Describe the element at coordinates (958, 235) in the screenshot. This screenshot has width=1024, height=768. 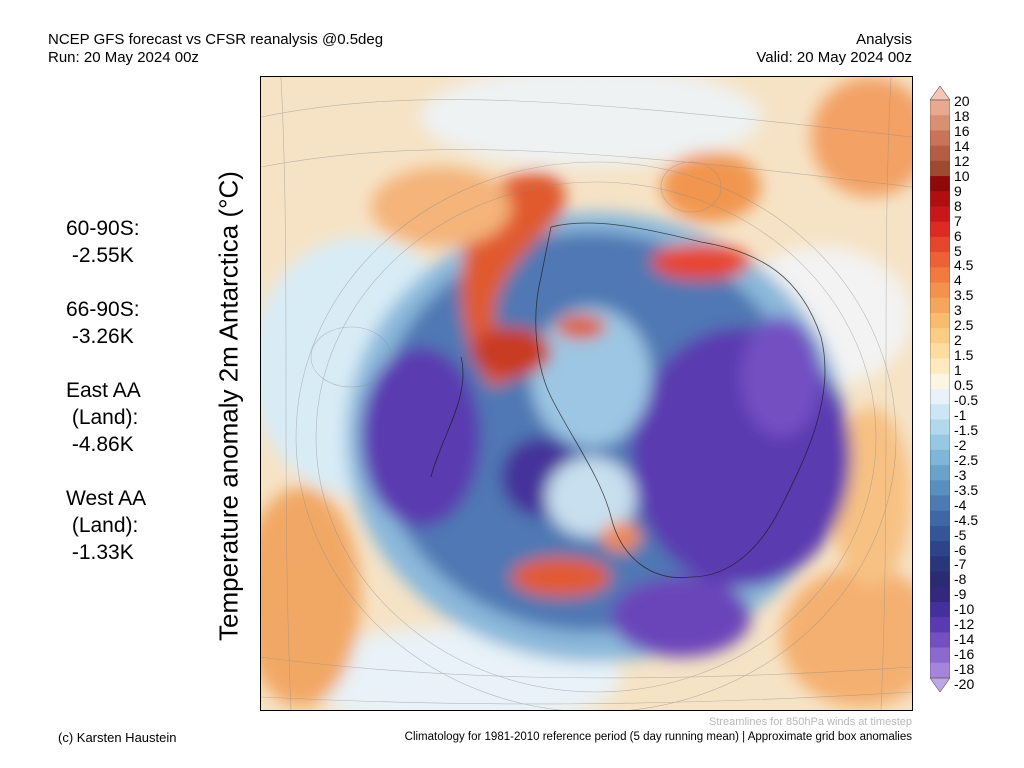
I see `colorbar-tick-label: 6` at that location.